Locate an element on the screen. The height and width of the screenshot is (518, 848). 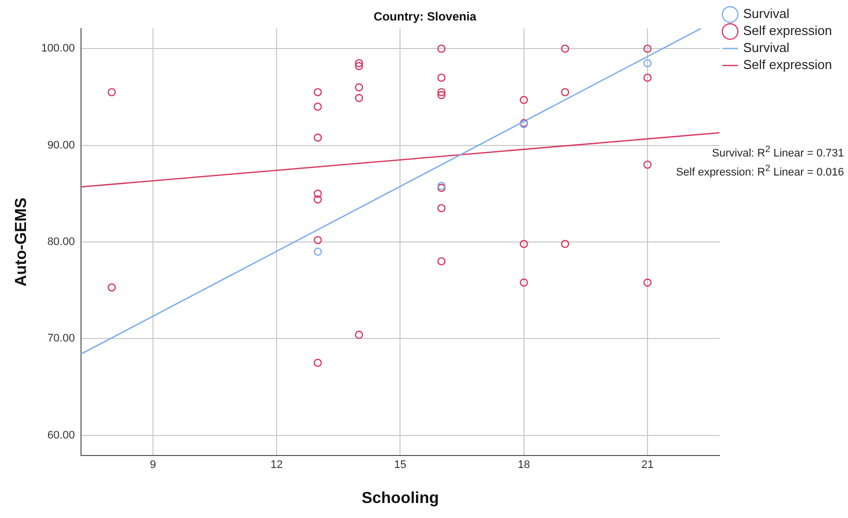
y-tick-label: 100.00 is located at coordinates (58, 48).